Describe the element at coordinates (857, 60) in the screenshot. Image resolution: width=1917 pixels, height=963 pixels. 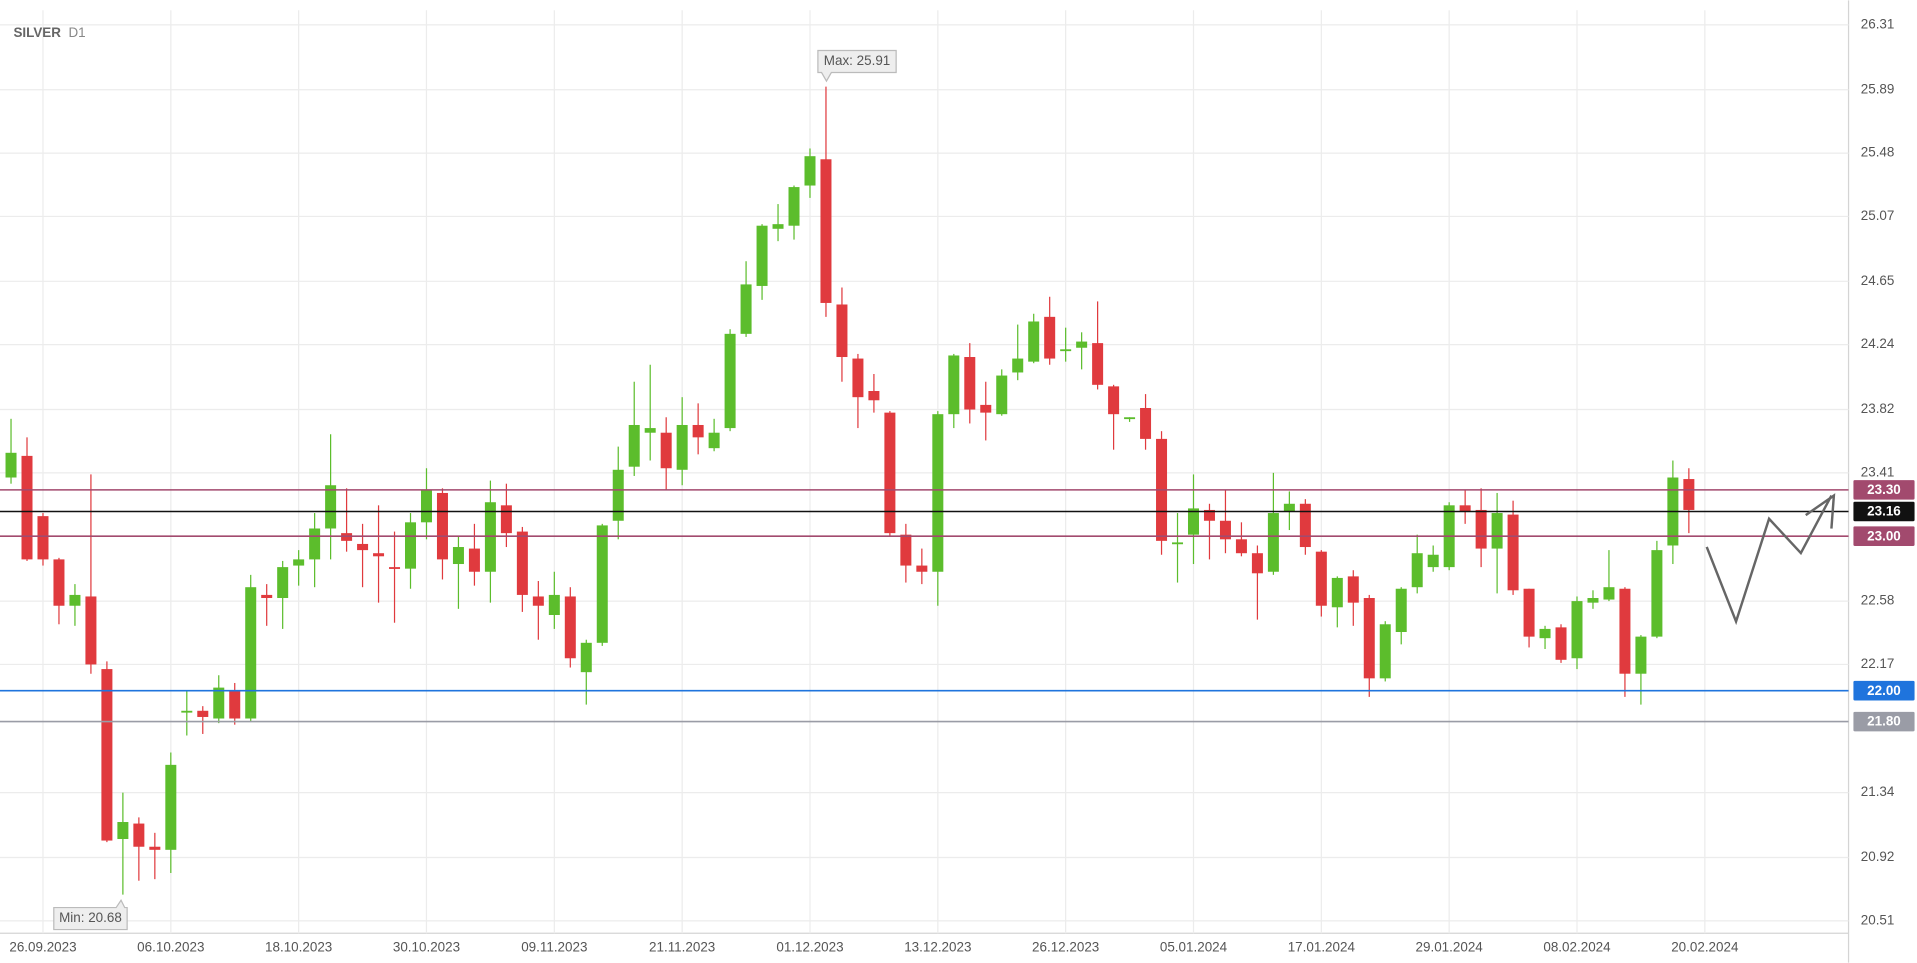
I see `annotation: Max: 25.91` at that location.